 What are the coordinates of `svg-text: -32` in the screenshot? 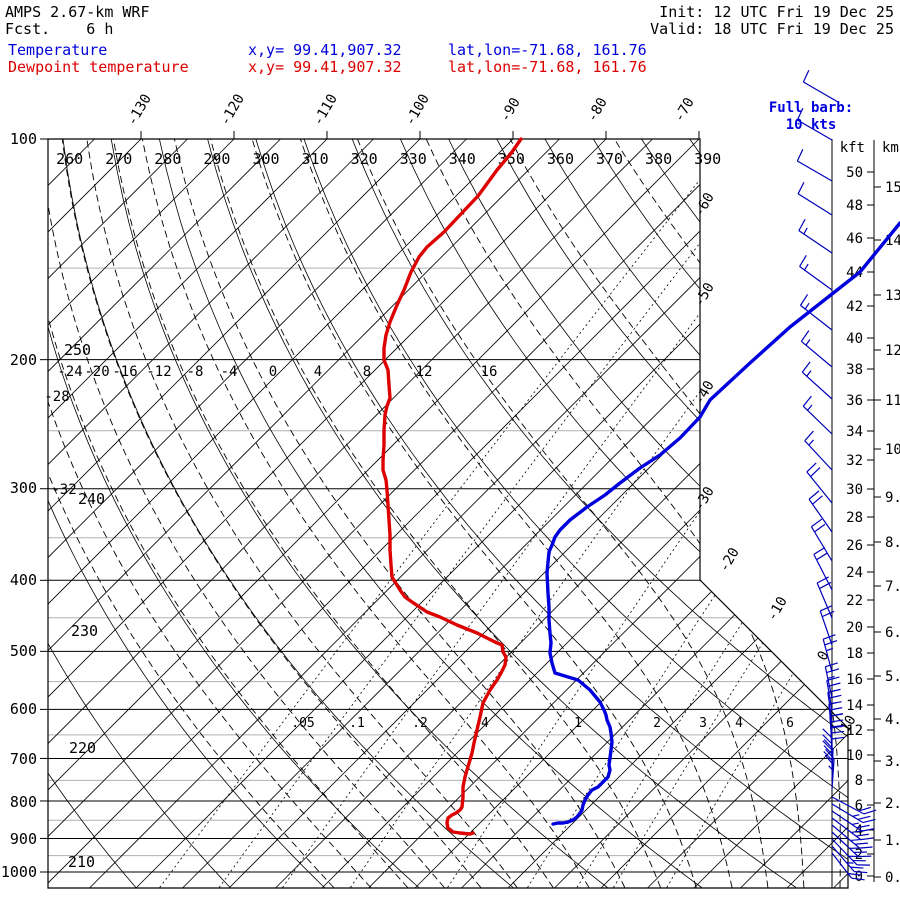 It's located at (63, 490).